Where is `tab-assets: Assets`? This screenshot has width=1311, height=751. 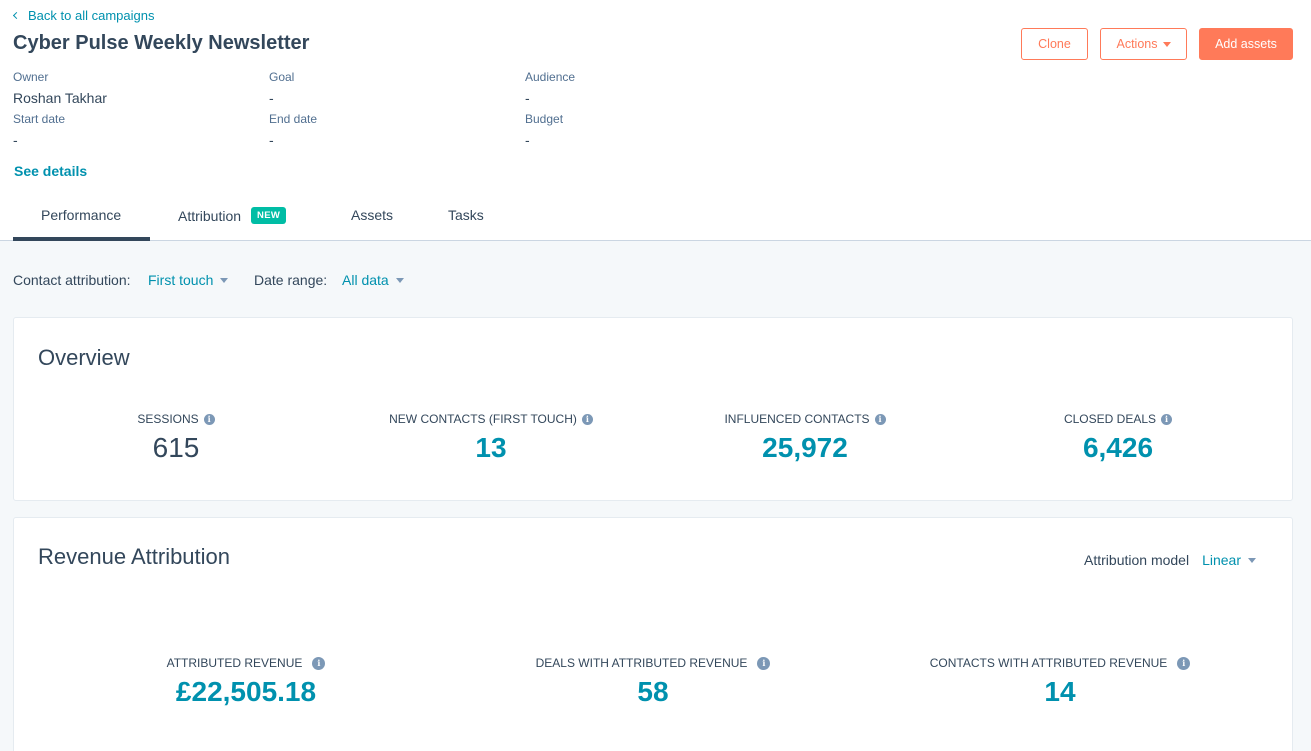
tab-assets: Assets is located at coordinates (372, 215).